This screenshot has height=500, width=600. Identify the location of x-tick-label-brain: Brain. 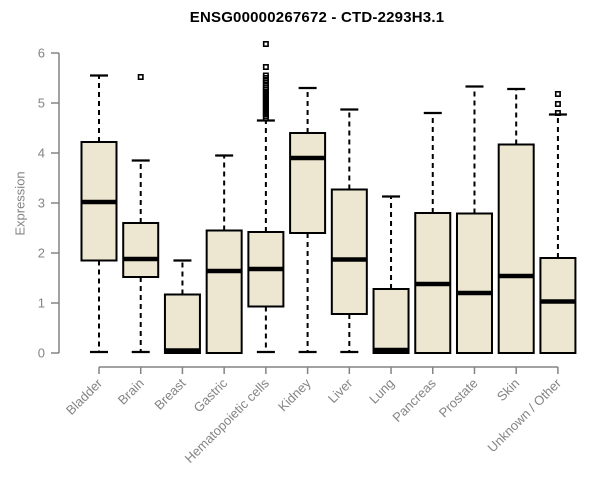
(131, 392).